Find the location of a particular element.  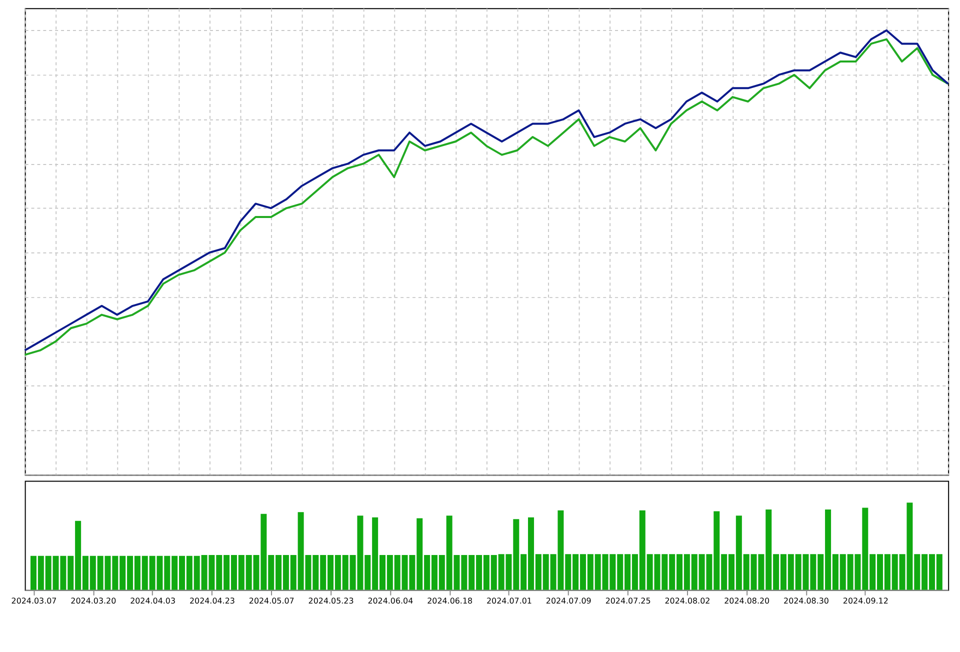

x-tick-label: 2024.03.20 is located at coordinates (93, 601).